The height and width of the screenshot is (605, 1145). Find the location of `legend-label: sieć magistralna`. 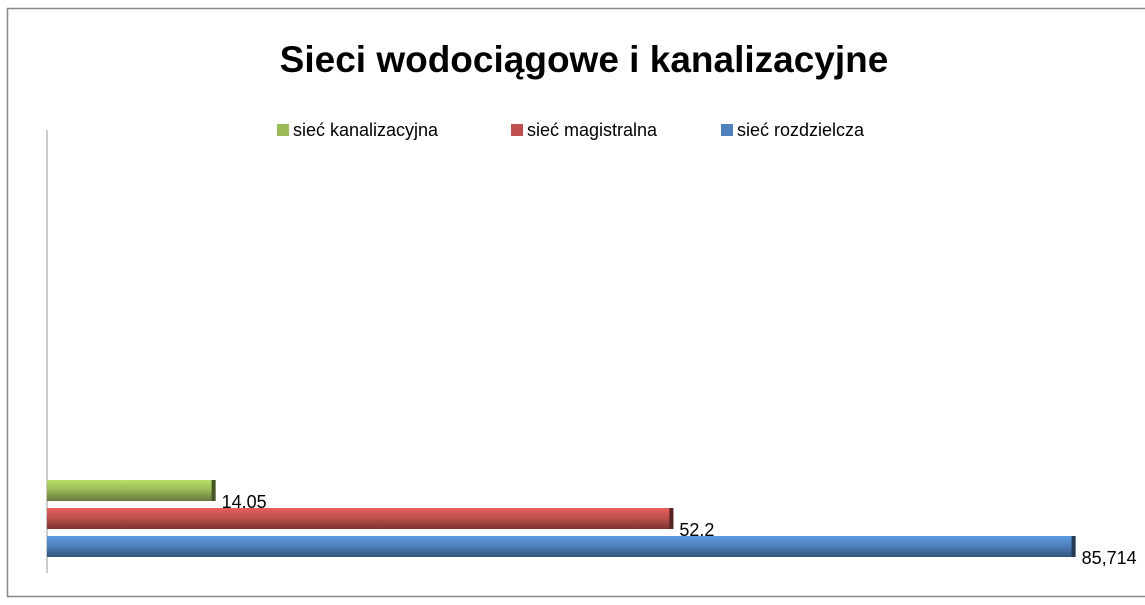

legend-label: sieć magistralna is located at coordinates (592, 130).